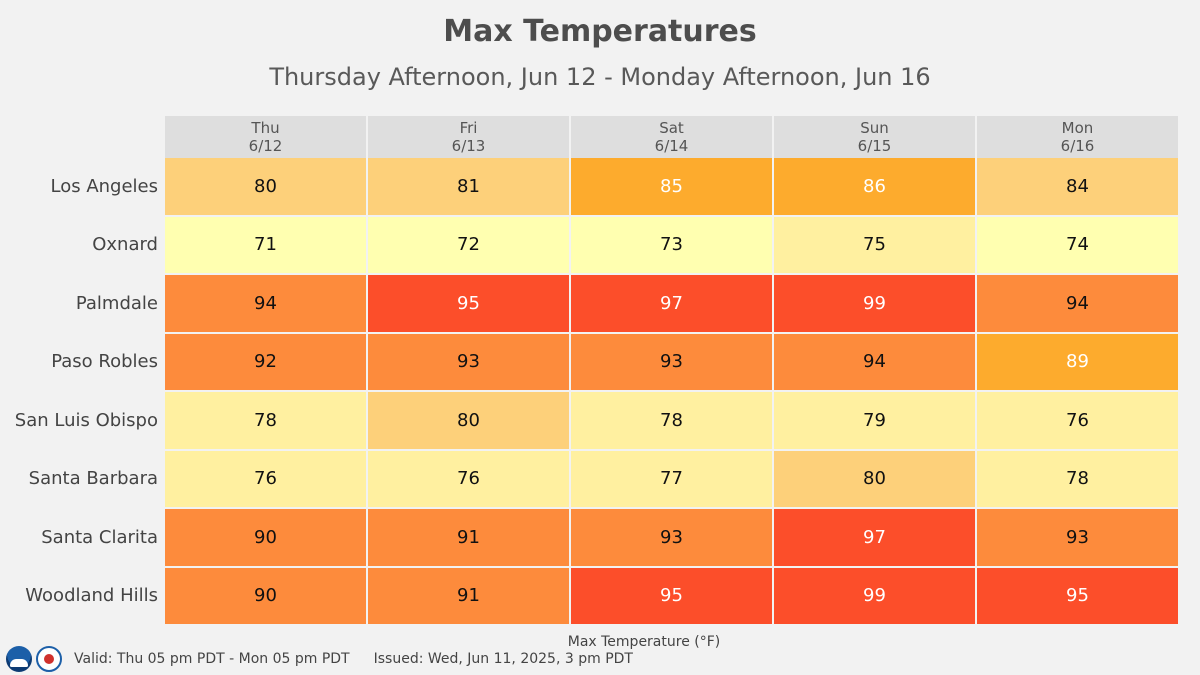  What do you see at coordinates (468, 186) in the screenshot?
I see `heatmap-cell: 81` at bounding box center [468, 186].